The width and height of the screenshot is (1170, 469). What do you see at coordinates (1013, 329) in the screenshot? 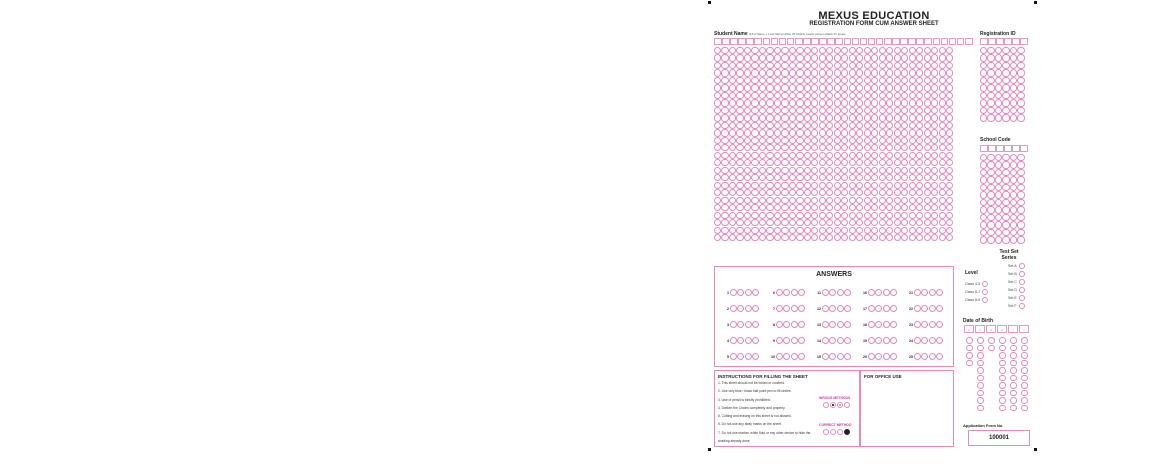
I see `dob-box: Y` at bounding box center [1013, 329].